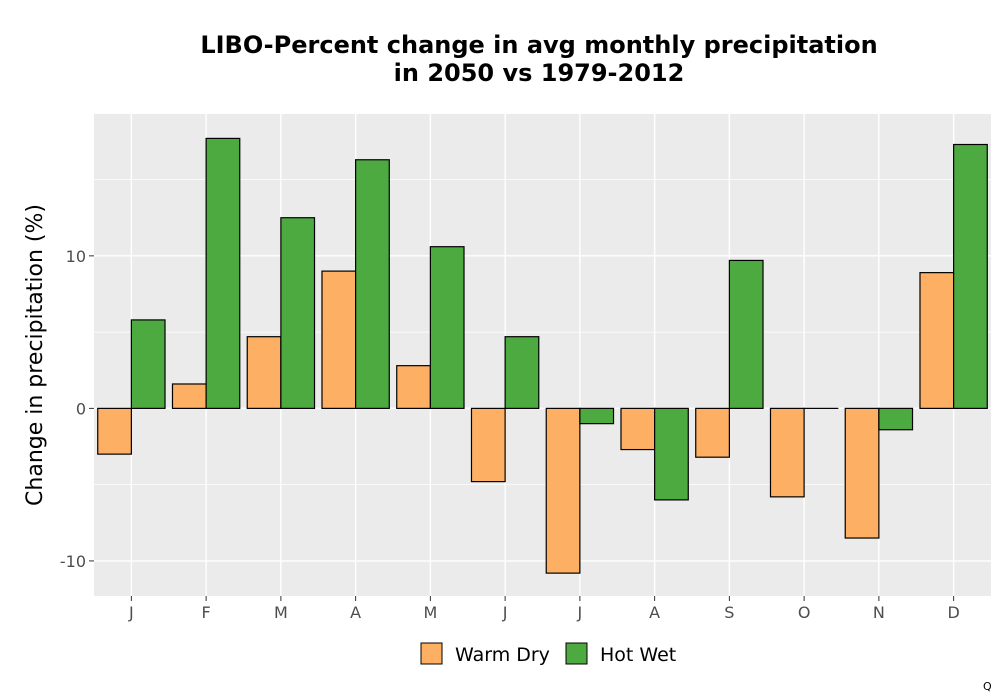 The height and width of the screenshot is (700, 1000). Describe the element at coordinates (804, 612) in the screenshot. I see `x-tick-label: O` at that location.